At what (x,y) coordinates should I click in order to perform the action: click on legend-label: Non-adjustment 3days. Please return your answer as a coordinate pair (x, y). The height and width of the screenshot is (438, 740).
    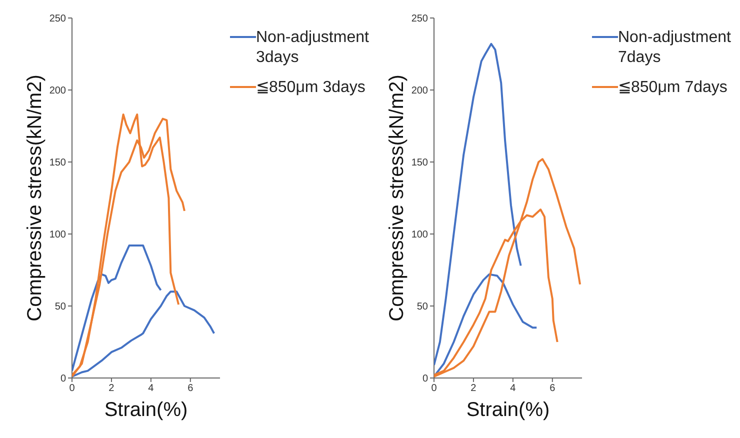
    Looking at the image, I should click on (313, 48).